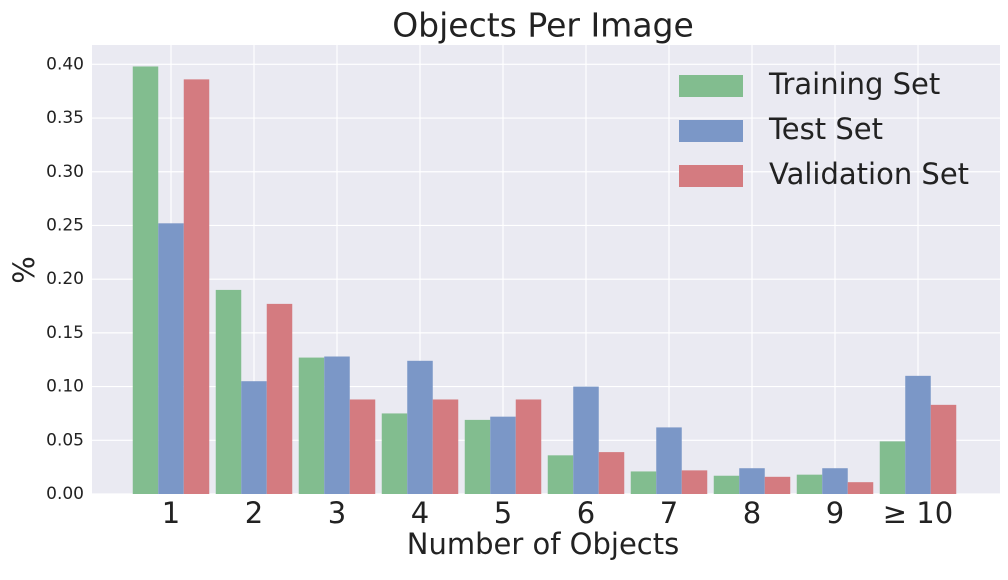 This screenshot has width=1008, height=580. What do you see at coordinates (65, 333) in the screenshot?
I see `y-tick-label: 0.15` at bounding box center [65, 333].